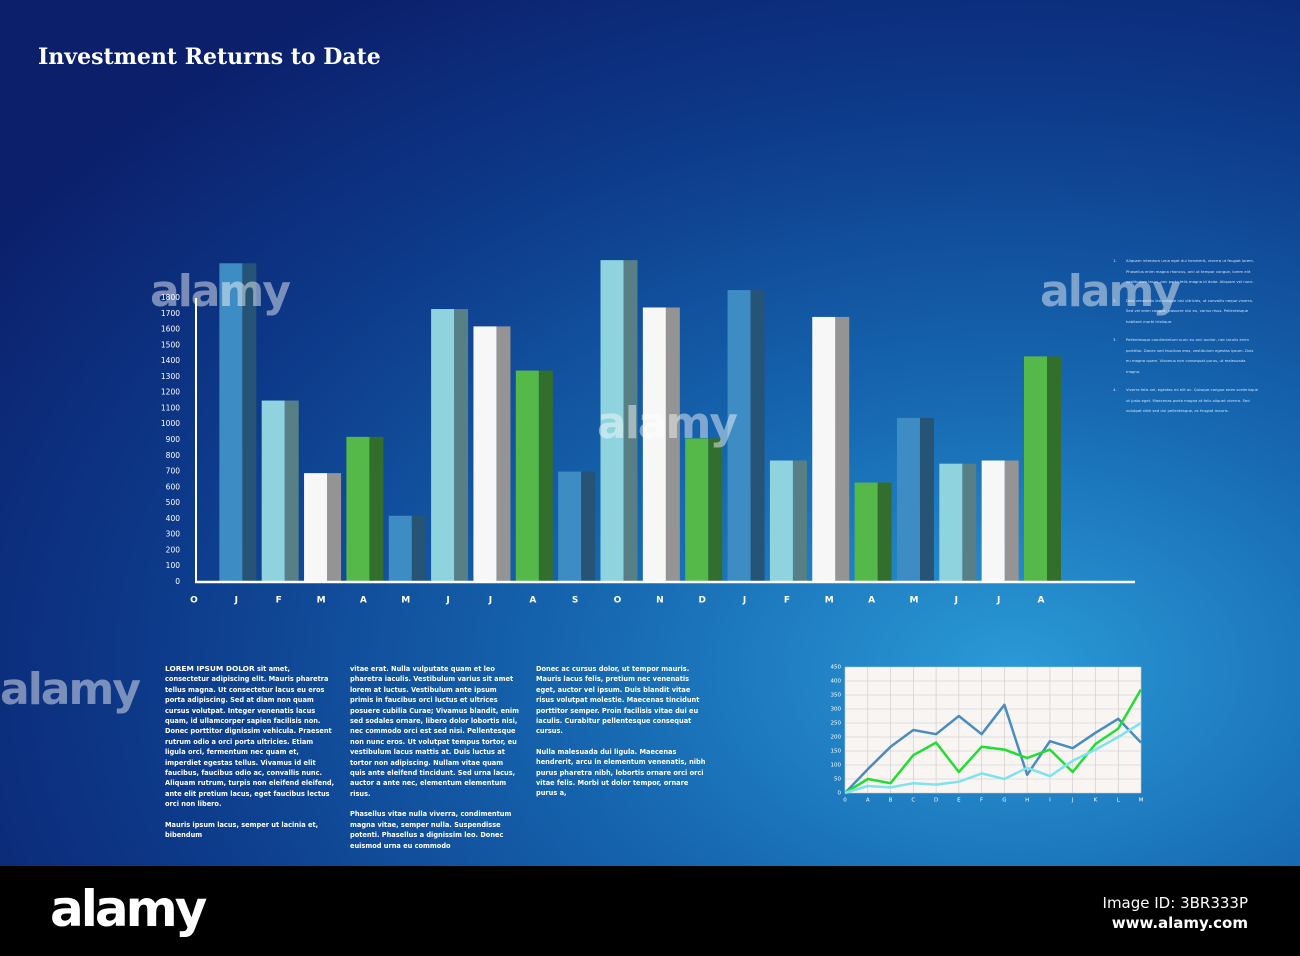 The height and width of the screenshot is (956, 1300). Describe the element at coordinates (128, 909) in the screenshot. I see `footer-brand: alamy` at that location.